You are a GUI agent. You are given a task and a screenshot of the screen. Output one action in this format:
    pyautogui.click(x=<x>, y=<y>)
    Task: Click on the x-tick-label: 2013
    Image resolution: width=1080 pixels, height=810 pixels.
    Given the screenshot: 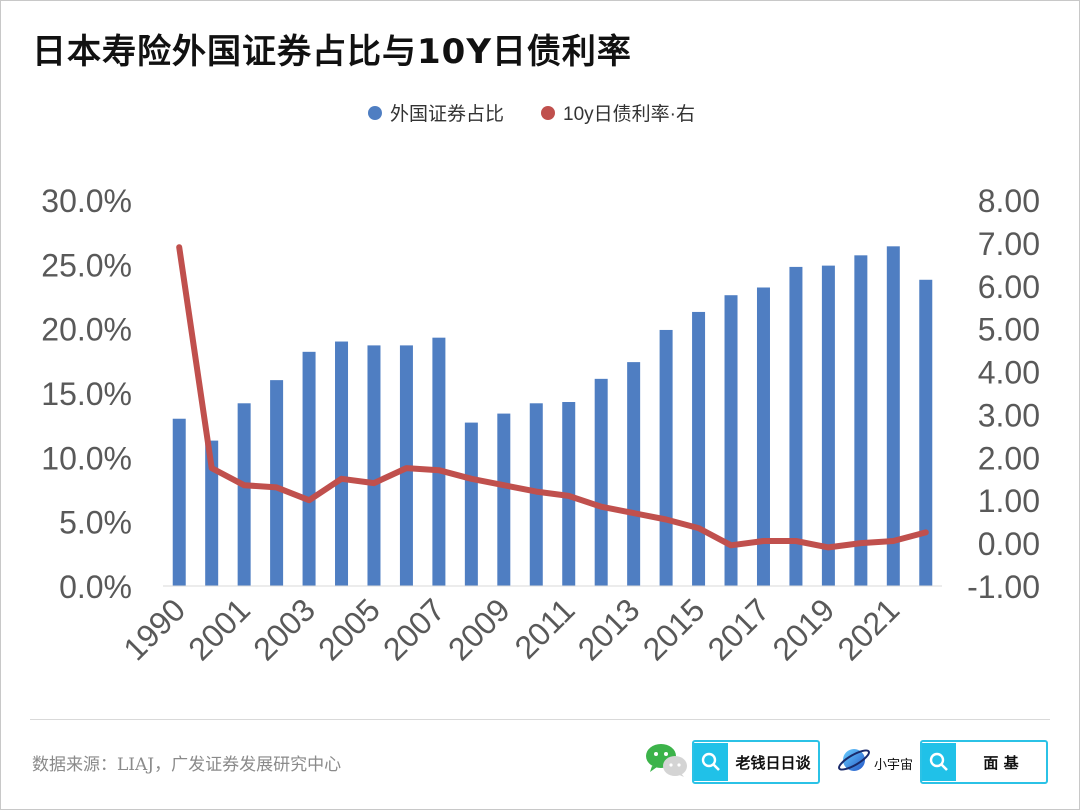 What is the action you would take?
    pyautogui.click(x=609, y=629)
    